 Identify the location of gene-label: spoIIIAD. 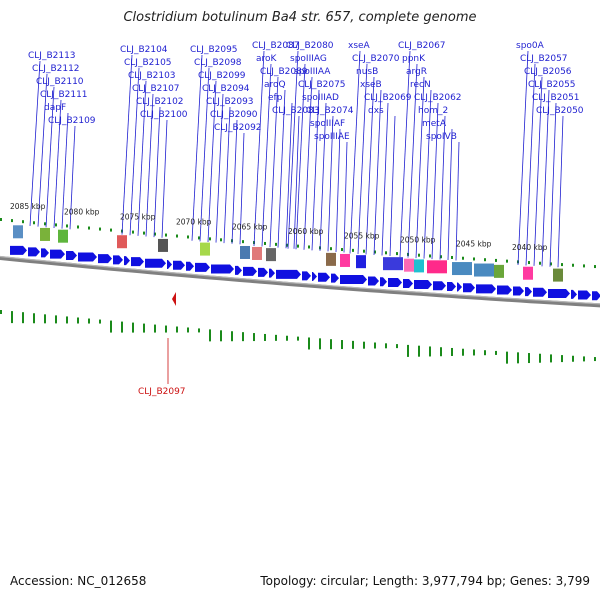
(320, 98).